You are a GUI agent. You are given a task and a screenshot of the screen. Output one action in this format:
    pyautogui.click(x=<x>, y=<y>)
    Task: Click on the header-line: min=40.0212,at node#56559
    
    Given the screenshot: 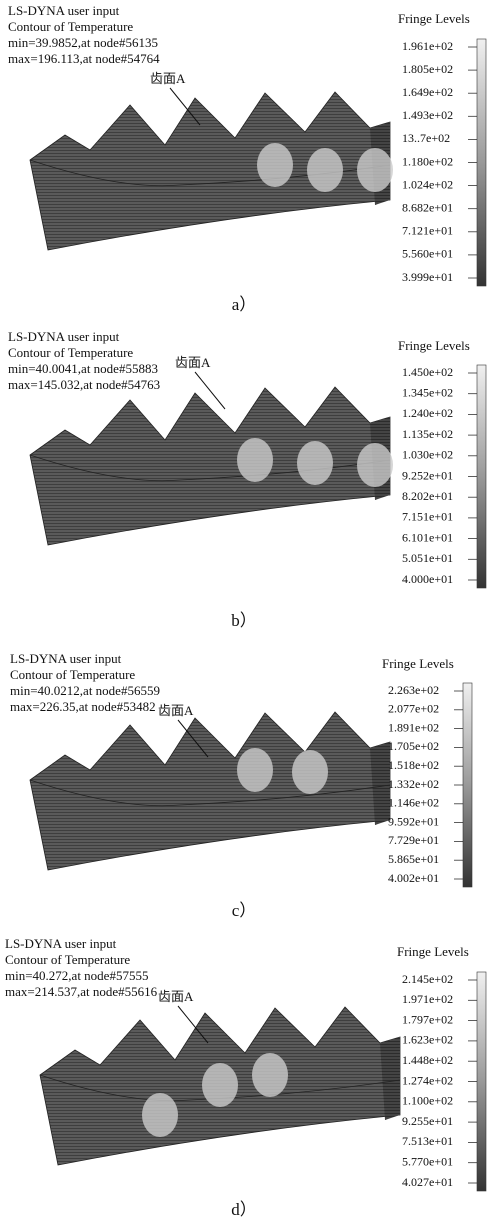 What is the action you would take?
    pyautogui.click(x=85, y=690)
    